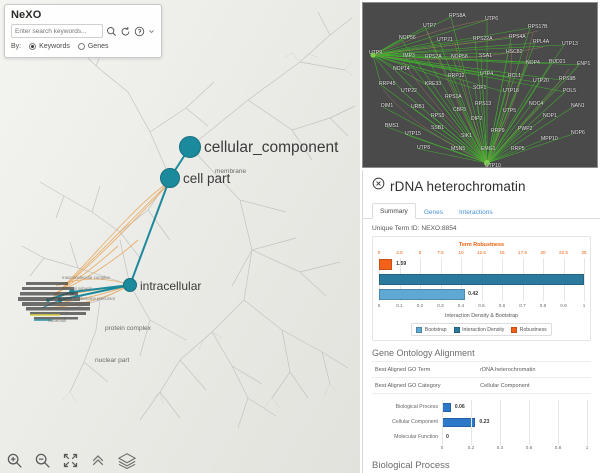 The height and width of the screenshot is (473, 600). What do you see at coordinates (386, 264) in the screenshot?
I see `bar-robustness` at bounding box center [386, 264].